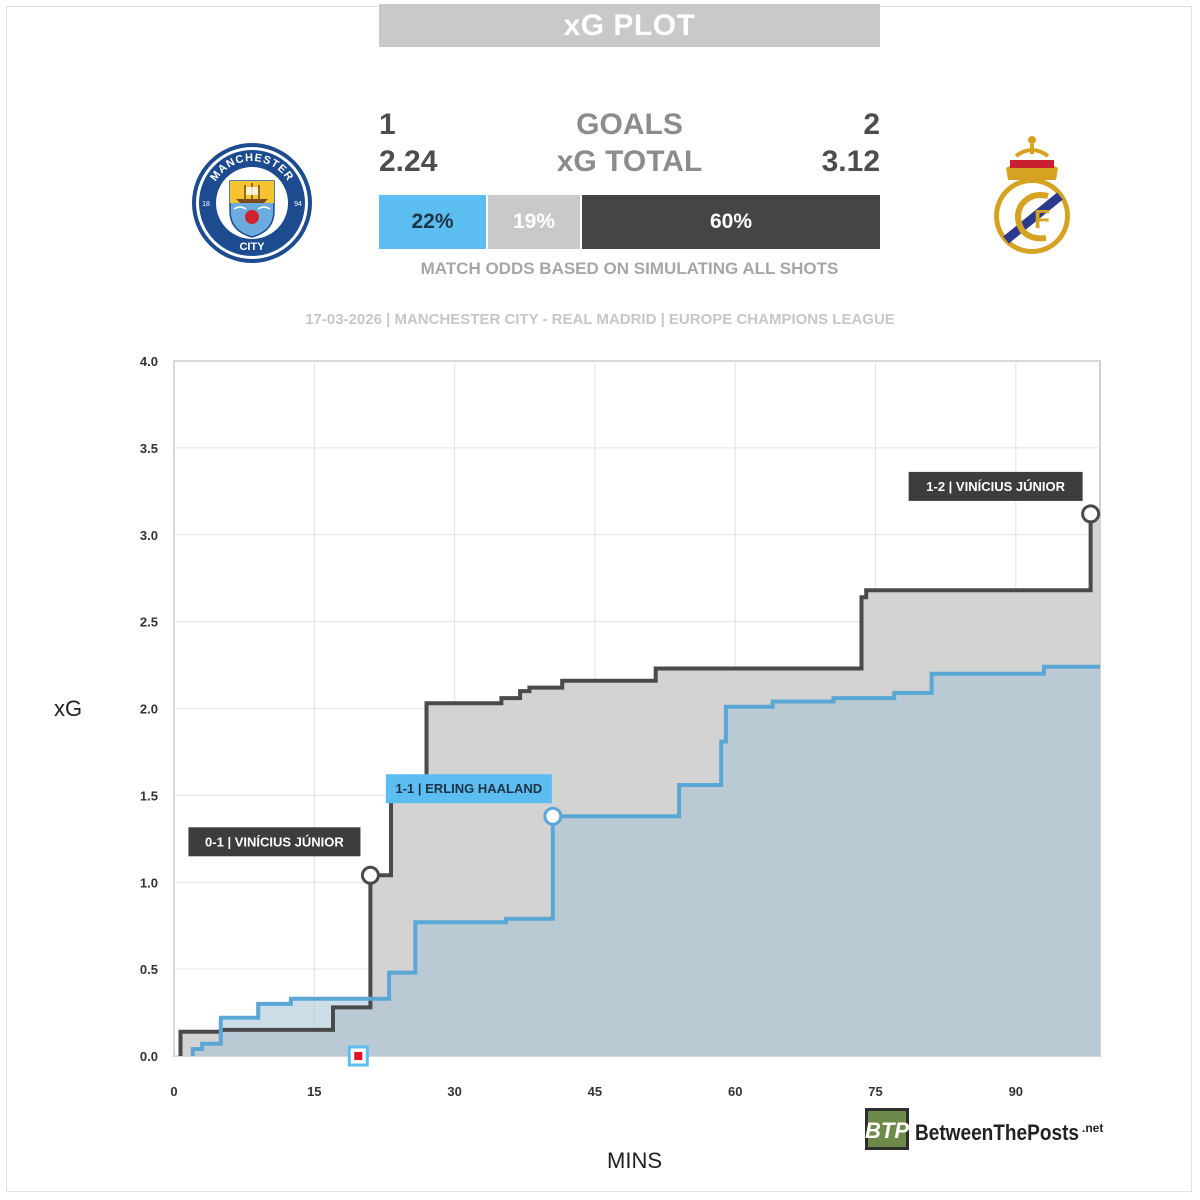 This screenshot has width=1200, height=1200. Describe the element at coordinates (206, 204) in the screenshot. I see `crest-year-left: 18` at that location.